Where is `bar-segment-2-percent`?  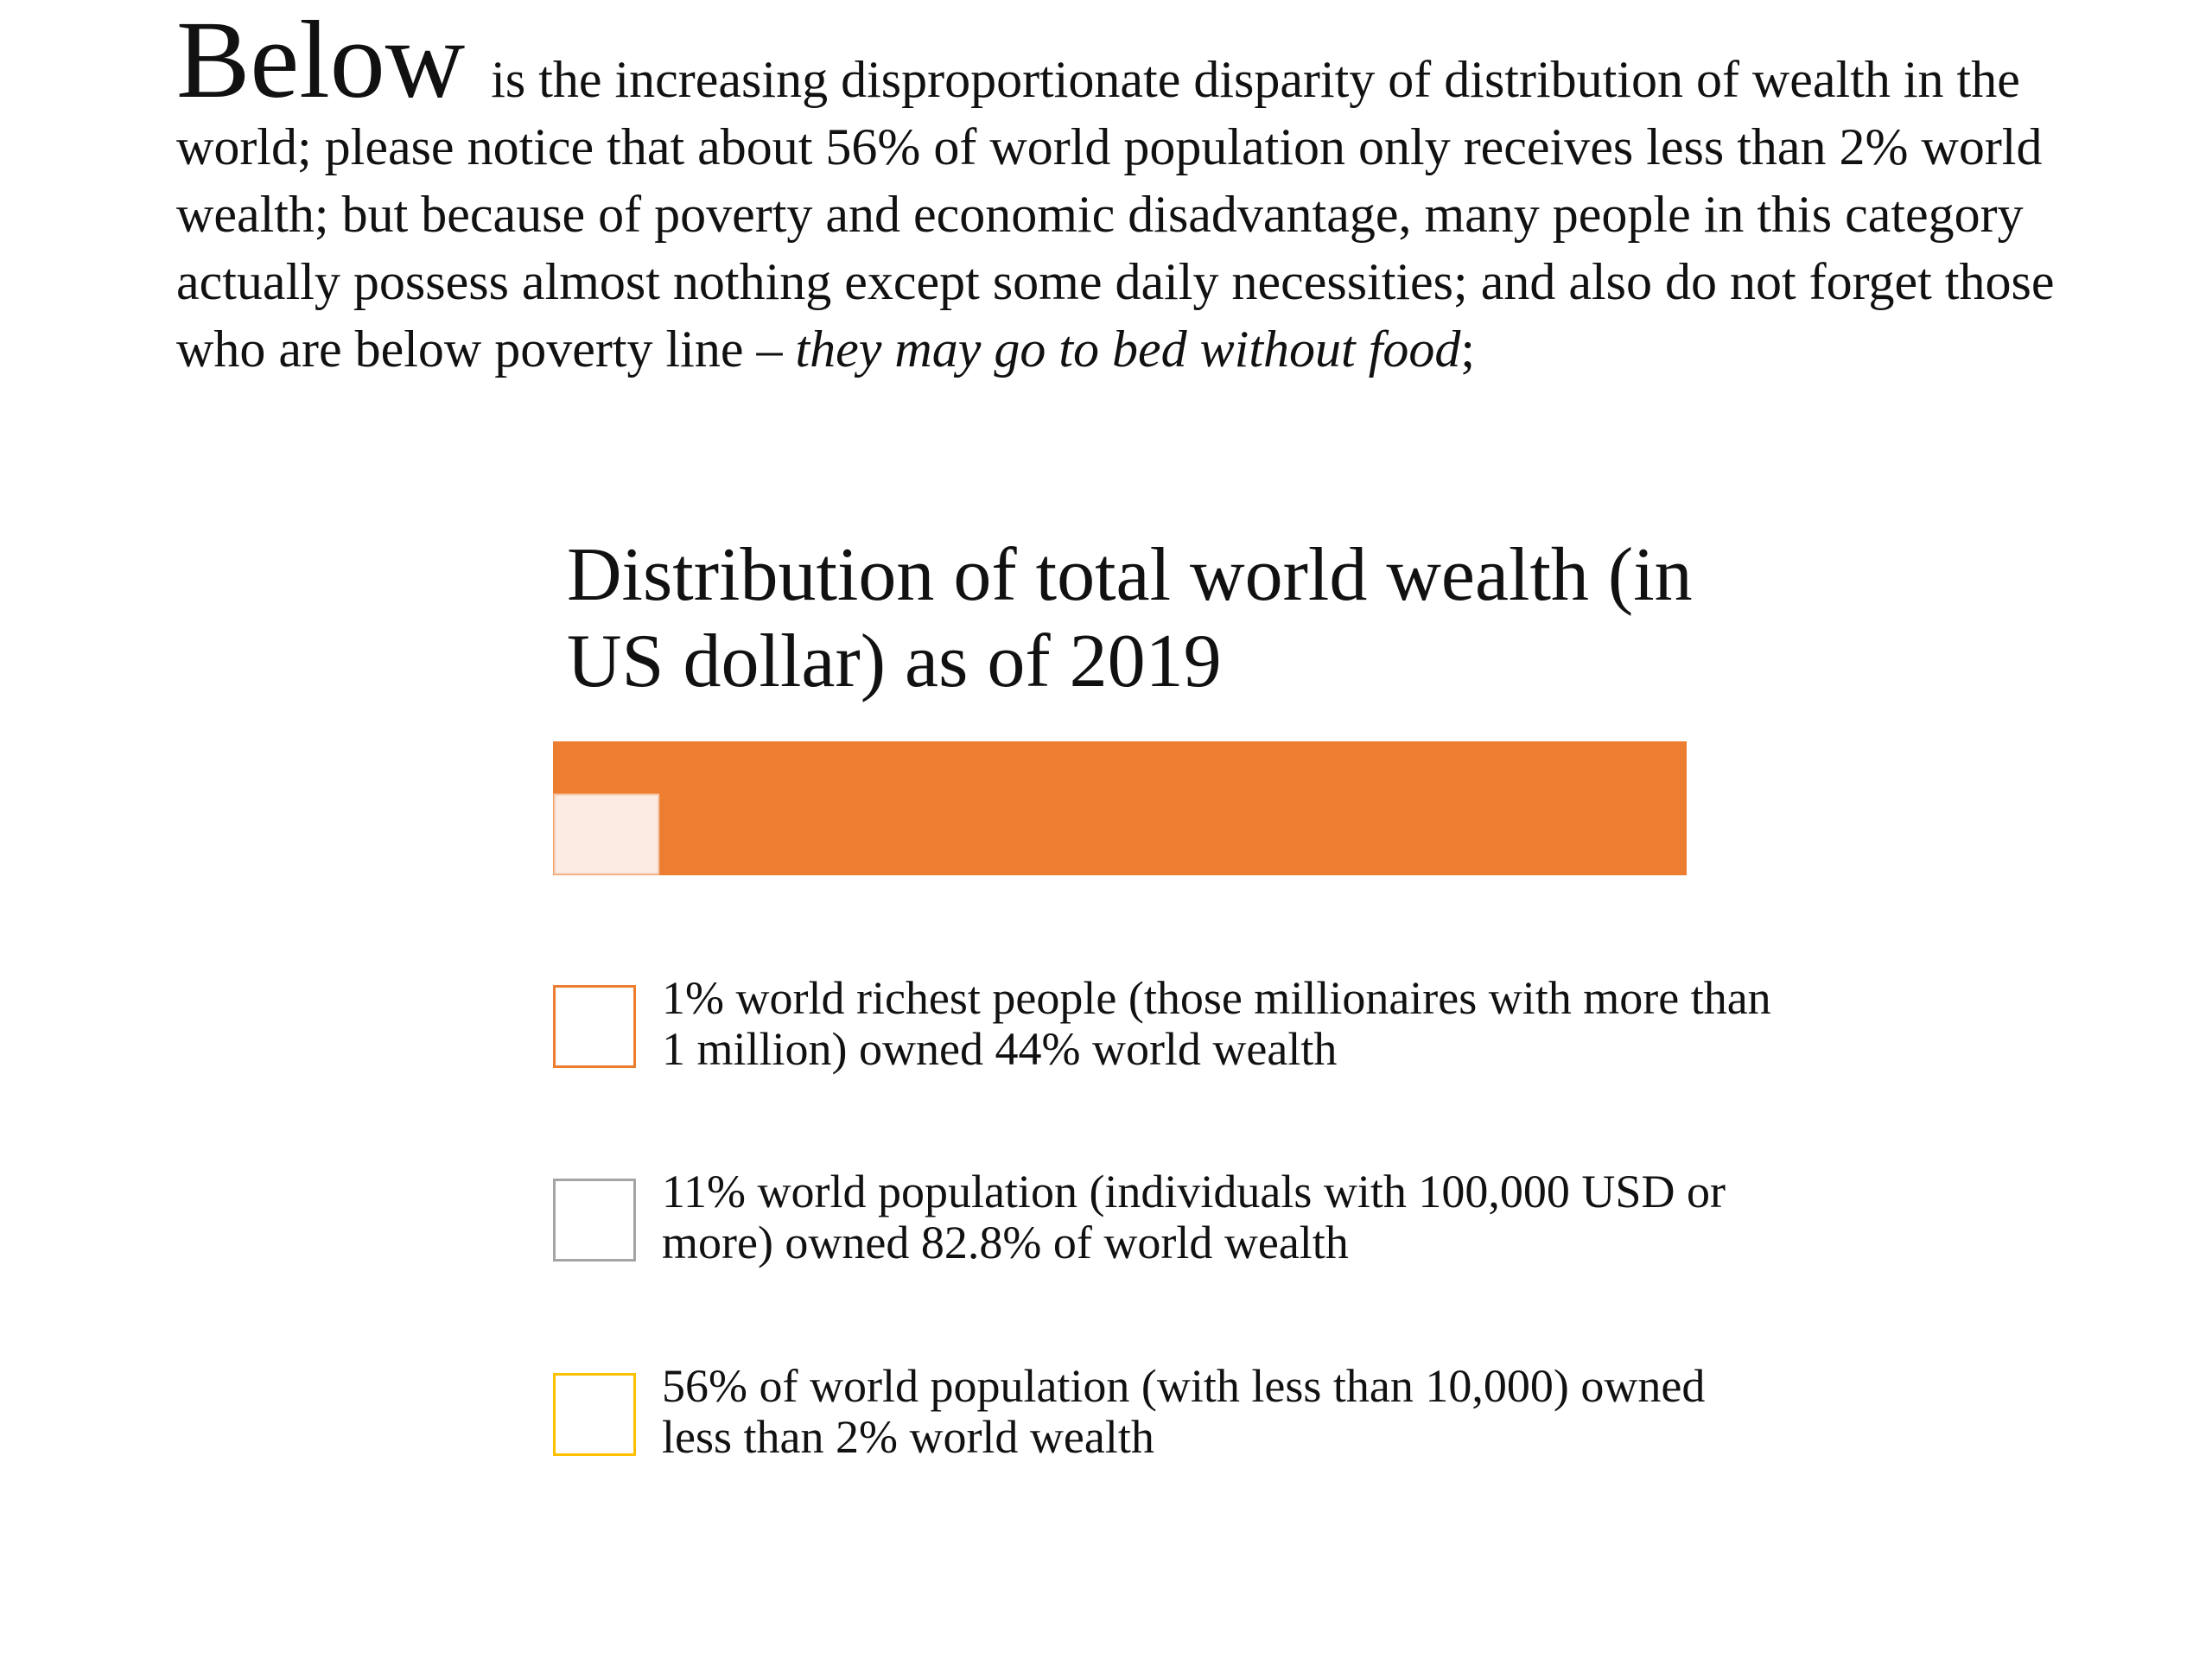
bar-segment-2-percent is located at coordinates (606, 834).